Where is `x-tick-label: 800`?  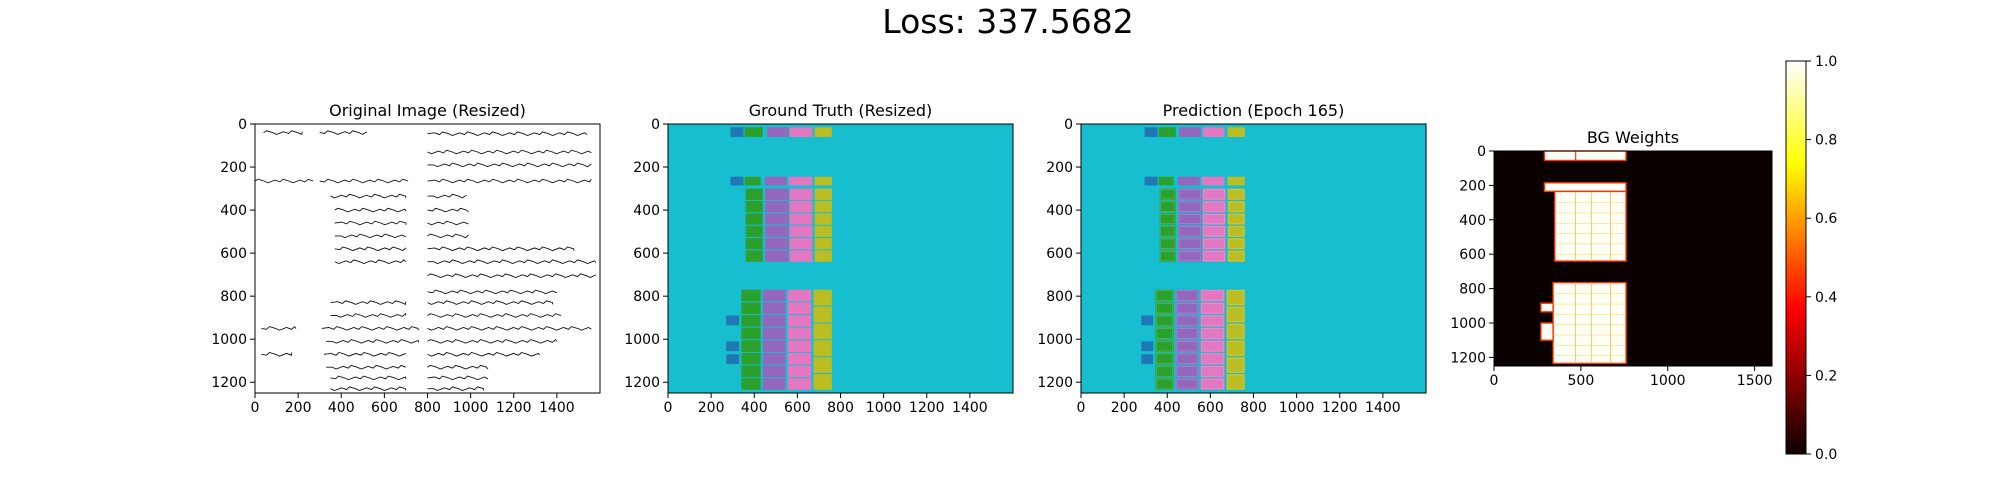 x-tick-label: 800 is located at coordinates (1253, 408).